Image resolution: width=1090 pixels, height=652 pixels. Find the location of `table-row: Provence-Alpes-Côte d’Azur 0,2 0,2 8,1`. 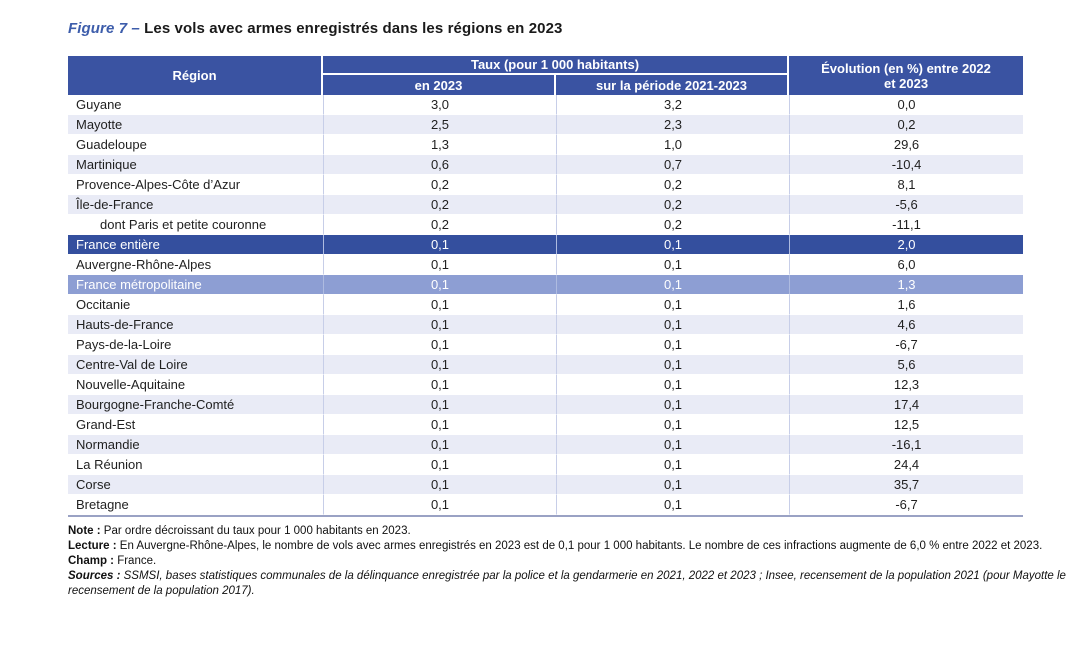

table-row: Provence-Alpes-Côte d’Azur 0,2 0,2 8,1 is located at coordinates (546, 185).